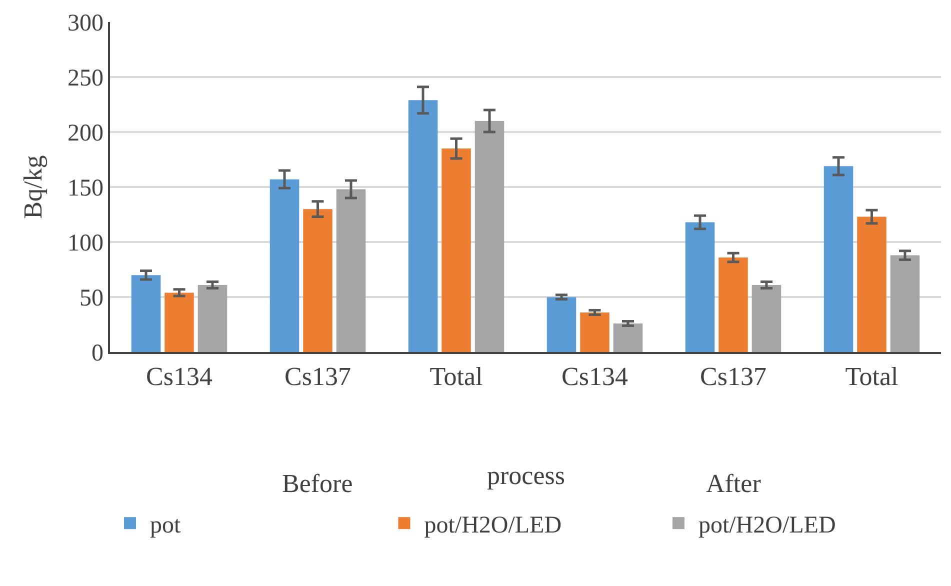 The height and width of the screenshot is (586, 951). I want to click on y-tick-label: 300, so click(85, 23).